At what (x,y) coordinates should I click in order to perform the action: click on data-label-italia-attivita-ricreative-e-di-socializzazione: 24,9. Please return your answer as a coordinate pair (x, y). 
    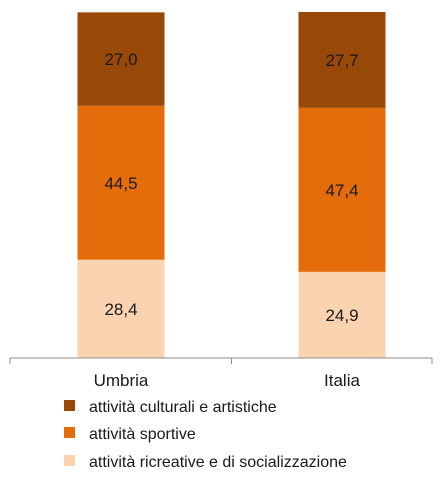
    Looking at the image, I should click on (341, 315).